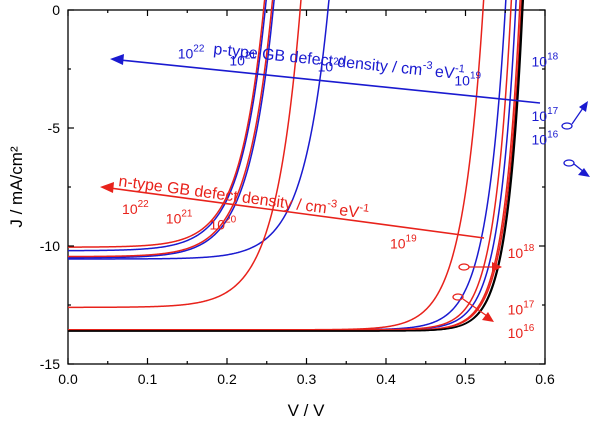 This screenshot has height=422, width=600. I want to click on y-tick-label: -15, so click(50, 364).